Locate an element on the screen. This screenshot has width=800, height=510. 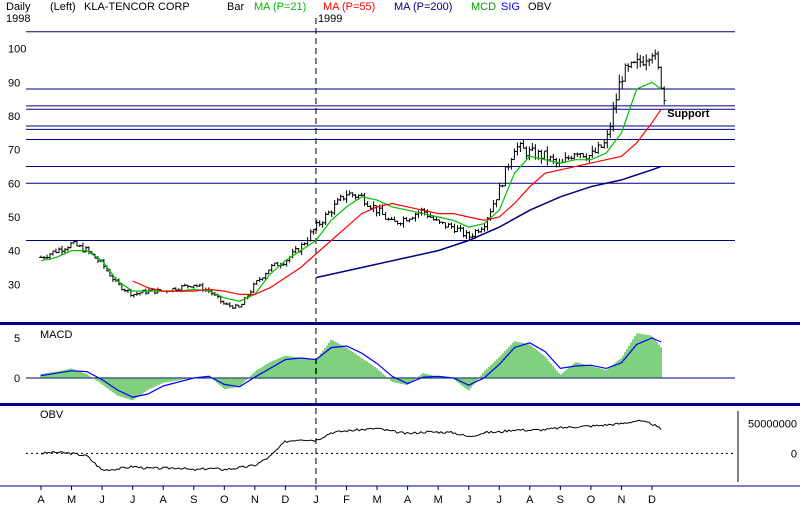
macd-panel-title: MACD is located at coordinates (56, 335).